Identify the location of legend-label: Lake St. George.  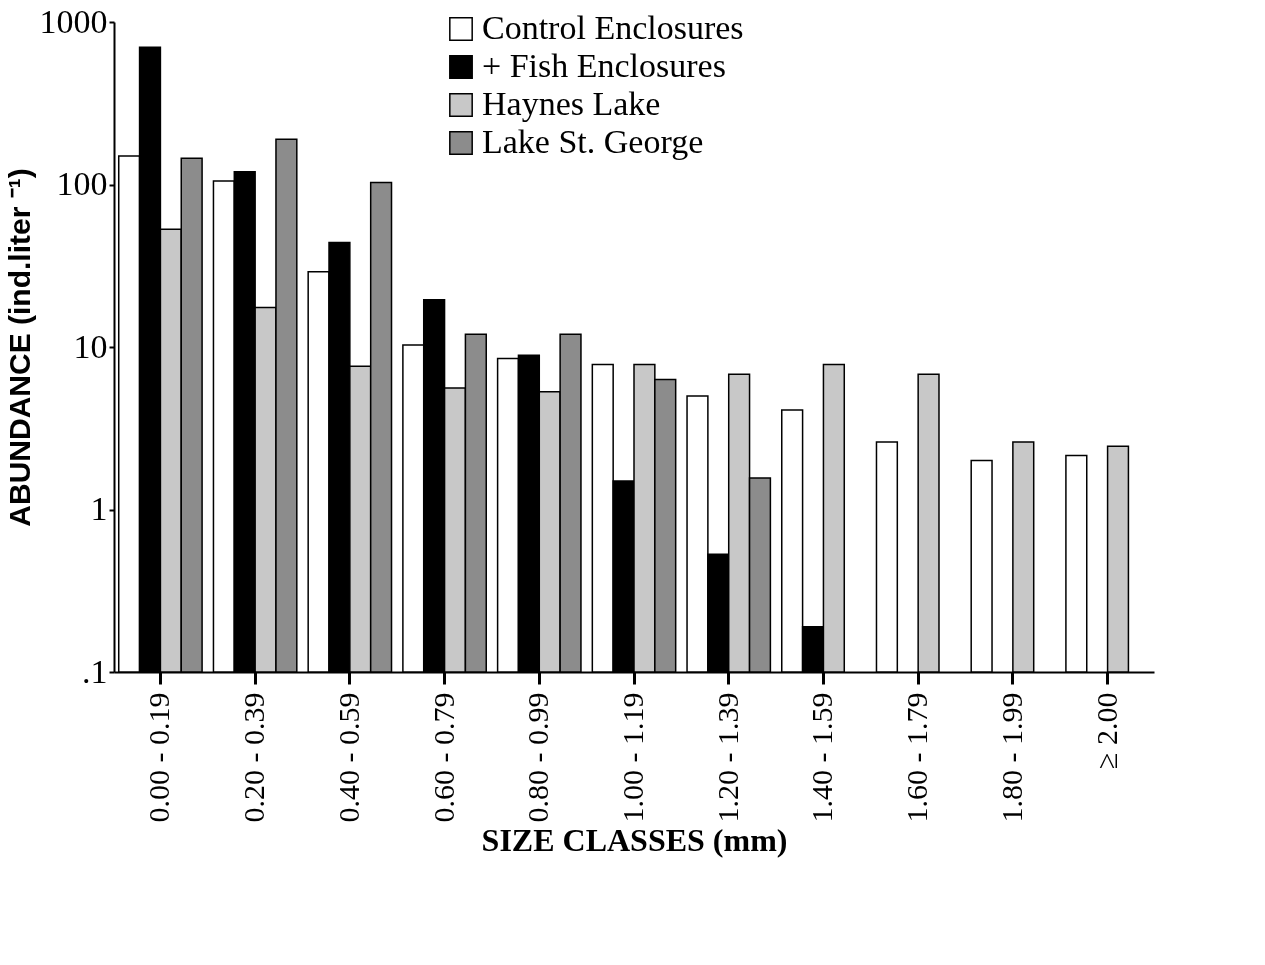
(593, 141).